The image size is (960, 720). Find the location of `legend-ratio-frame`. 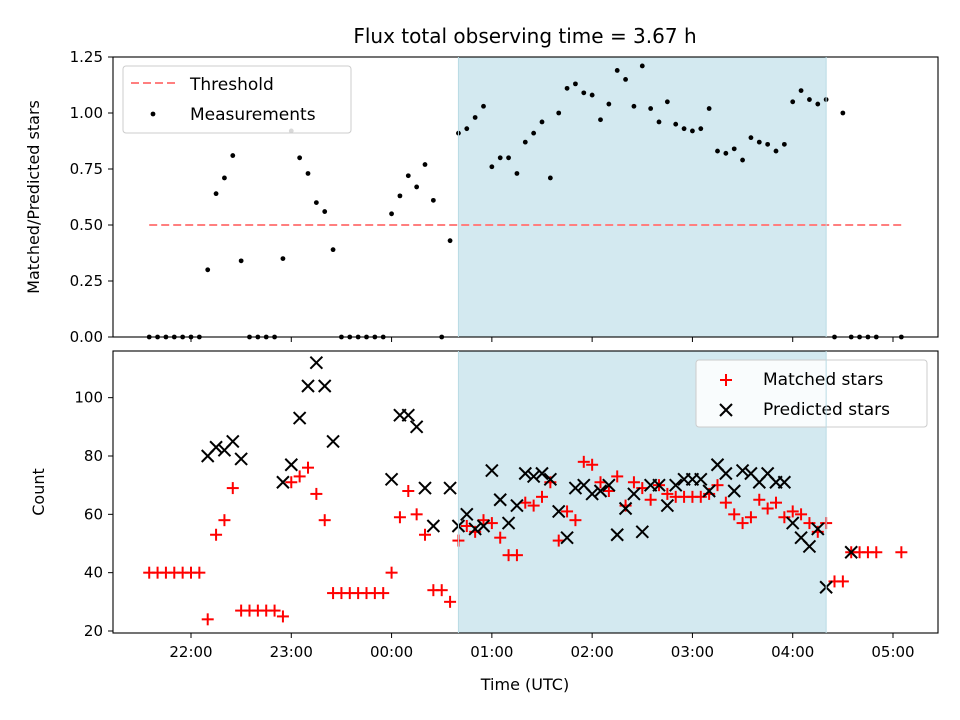

legend-ratio-frame is located at coordinates (237, 99).